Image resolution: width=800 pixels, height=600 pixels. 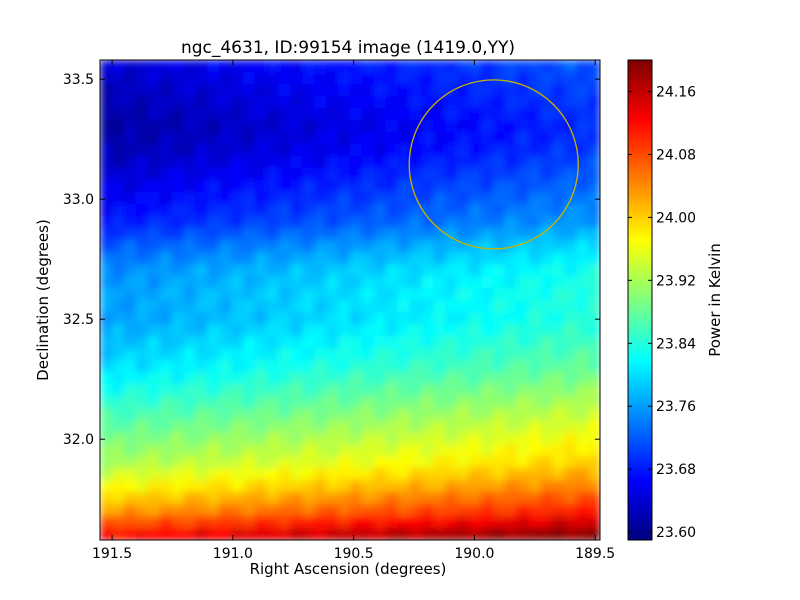 What do you see at coordinates (78, 200) in the screenshot?
I see `y-tick-label: 33.0` at bounding box center [78, 200].